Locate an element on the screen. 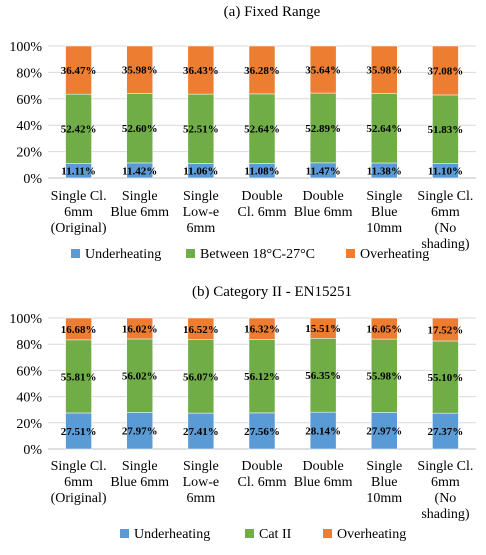 This screenshot has width=486, height=555. data-label: 27.41% is located at coordinates (201, 432).